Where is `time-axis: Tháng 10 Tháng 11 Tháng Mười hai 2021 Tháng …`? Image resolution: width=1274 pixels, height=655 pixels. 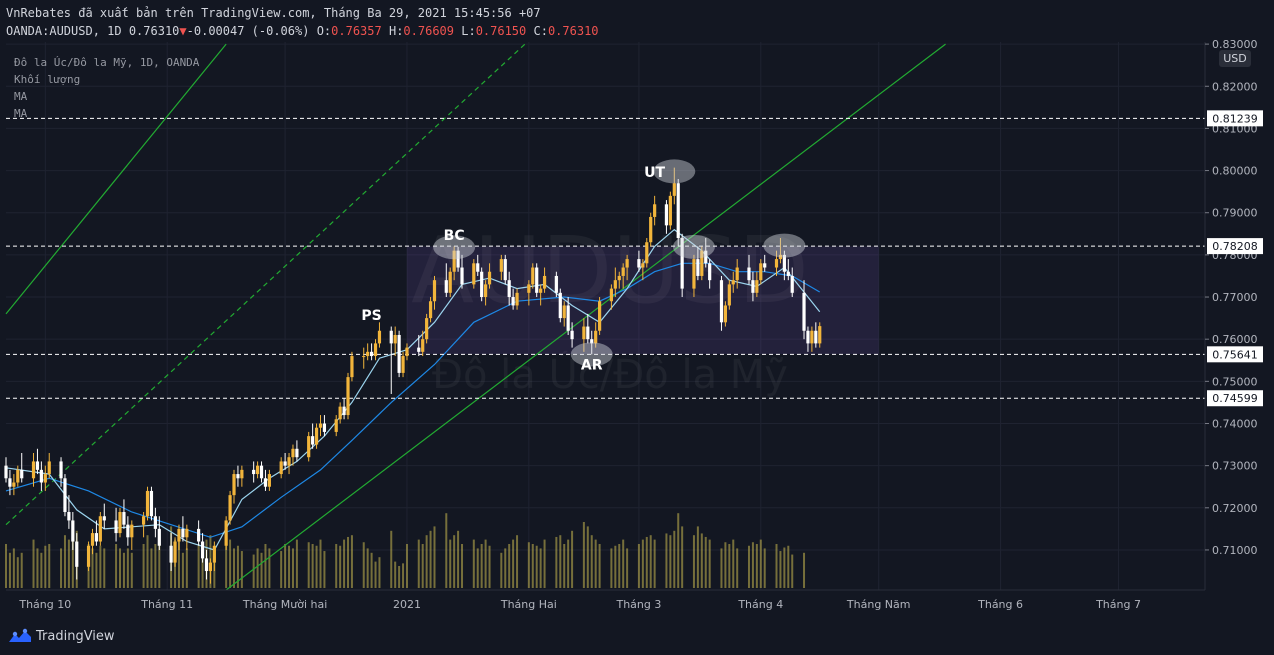 time-axis: Tháng 10 Tháng 11 Tháng Mười hai 2021 Tháng … is located at coordinates (605, 600).